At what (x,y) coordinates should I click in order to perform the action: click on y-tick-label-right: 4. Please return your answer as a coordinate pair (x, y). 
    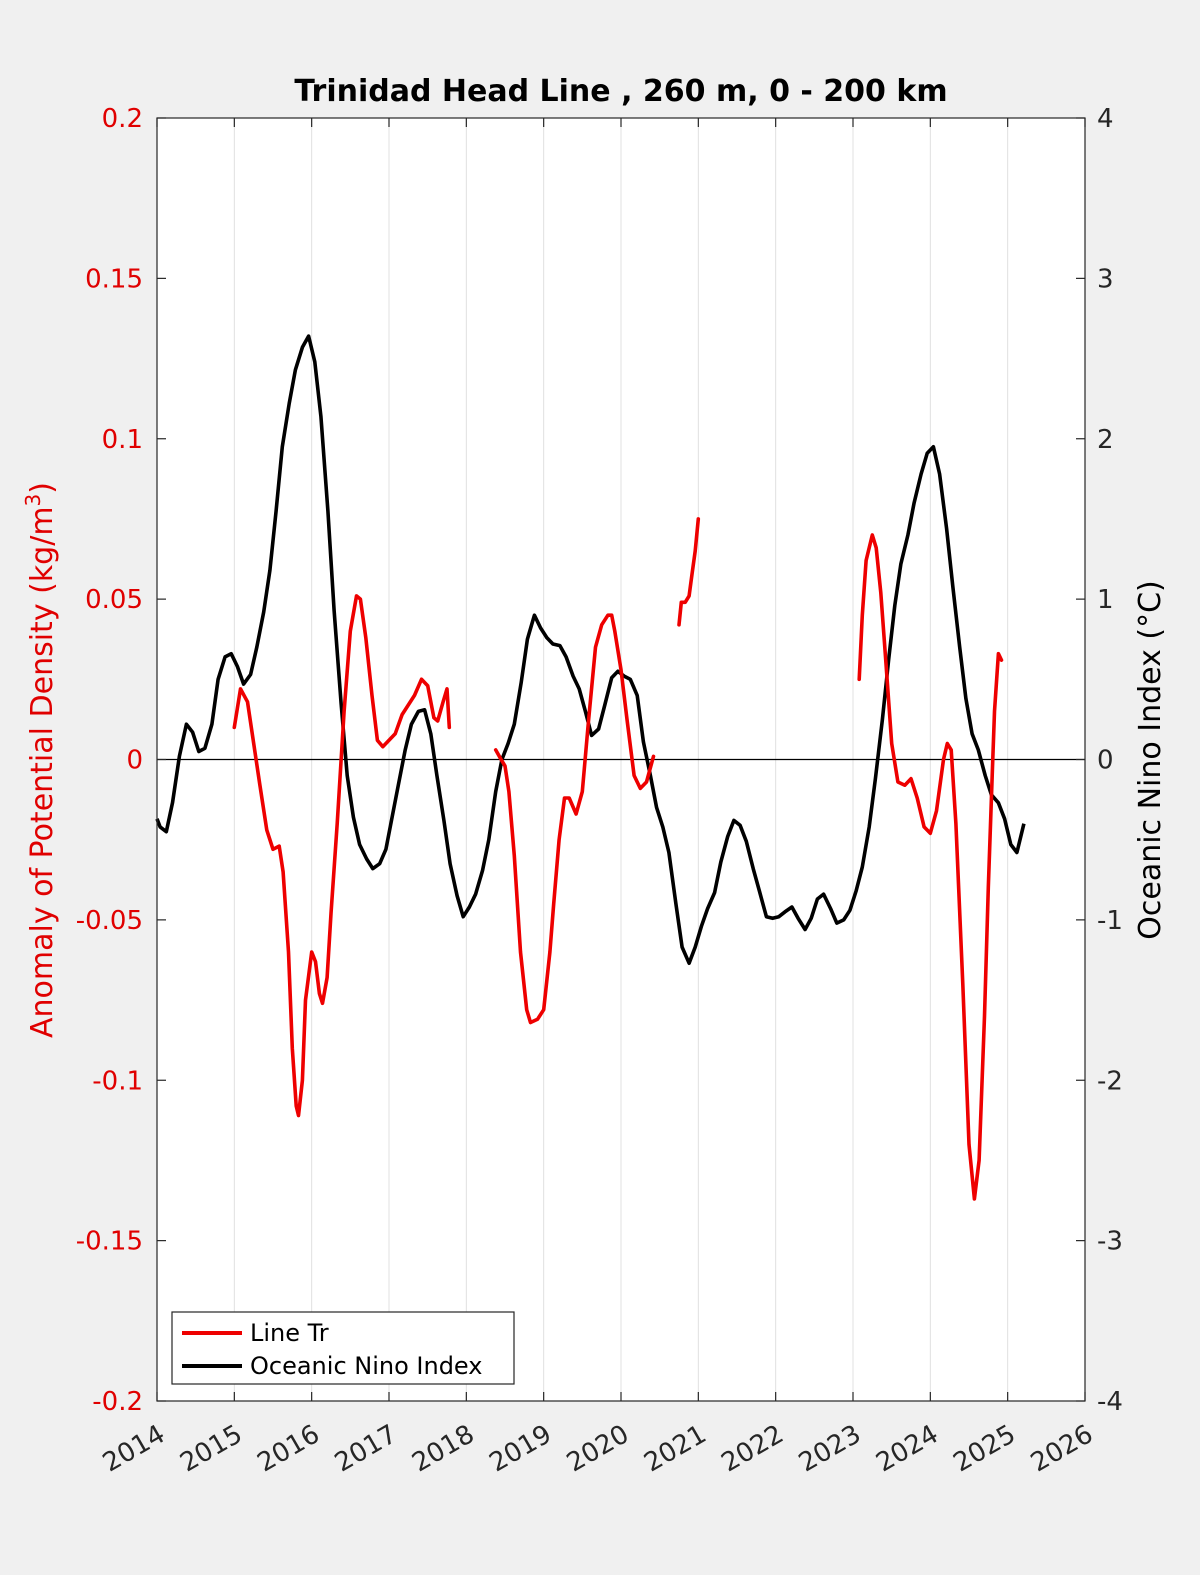
    Looking at the image, I should click on (1105, 119).